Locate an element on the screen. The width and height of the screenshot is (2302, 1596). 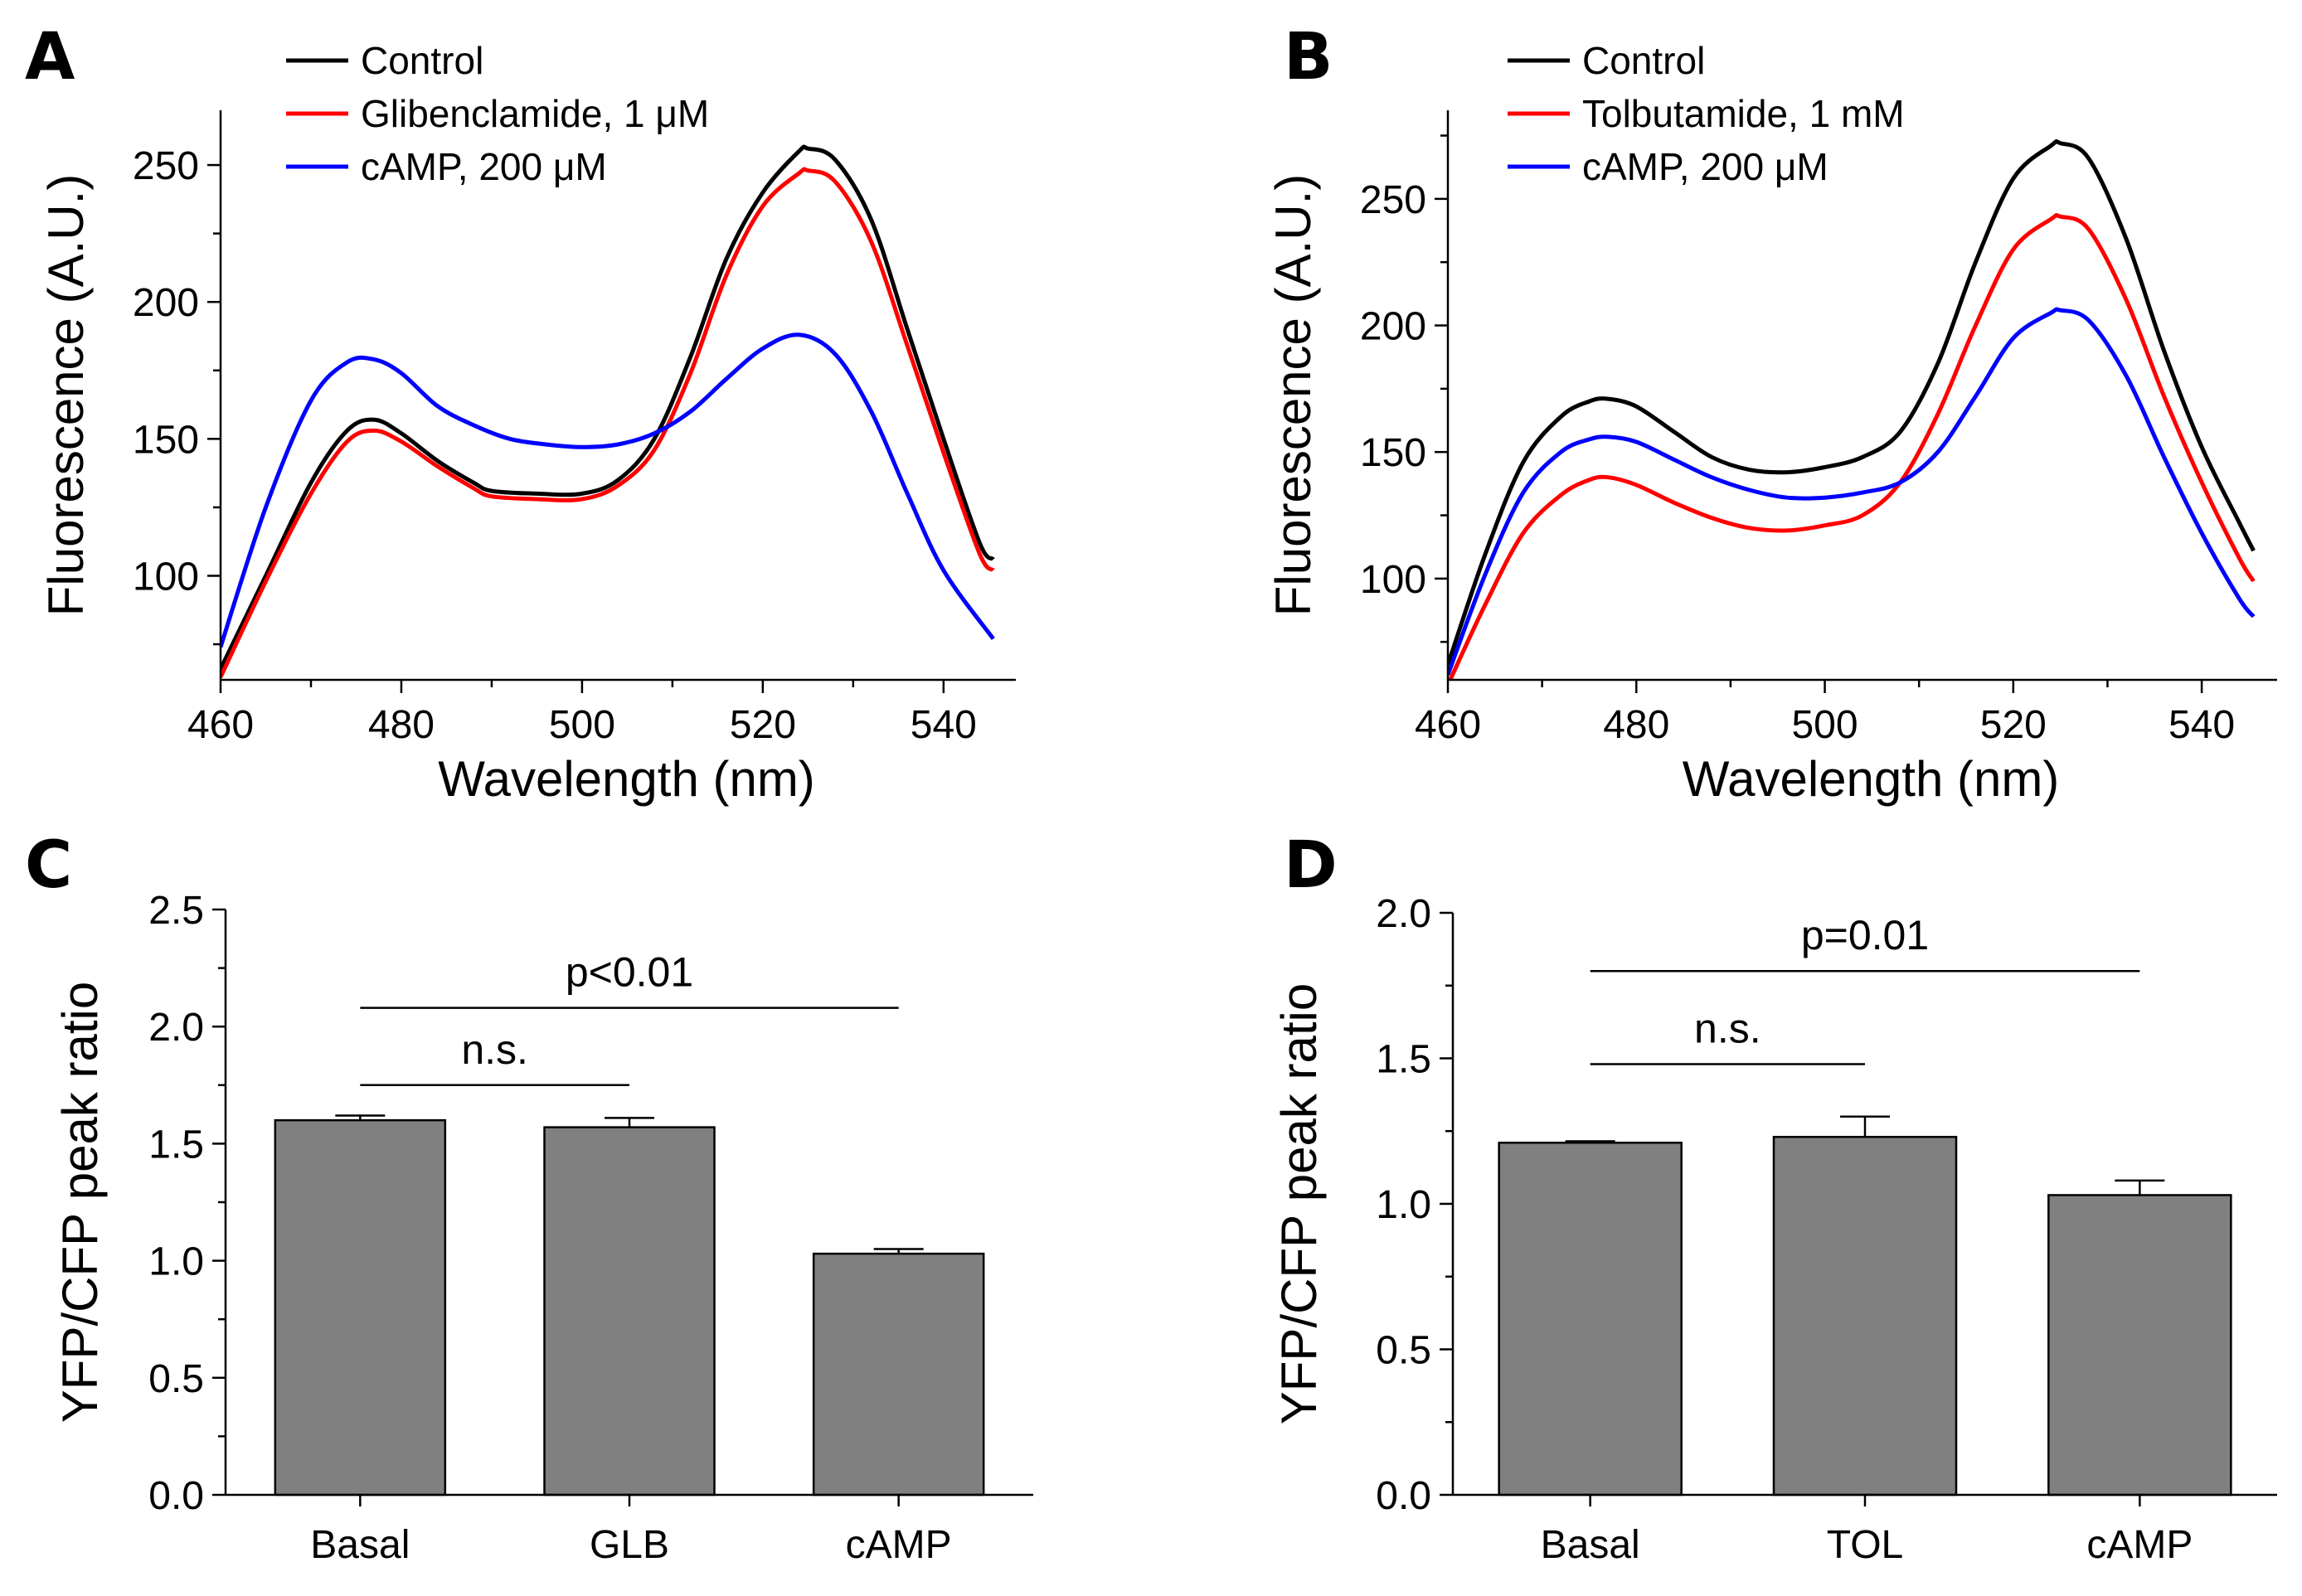
panel-letter-c: C is located at coordinates (48, 866).